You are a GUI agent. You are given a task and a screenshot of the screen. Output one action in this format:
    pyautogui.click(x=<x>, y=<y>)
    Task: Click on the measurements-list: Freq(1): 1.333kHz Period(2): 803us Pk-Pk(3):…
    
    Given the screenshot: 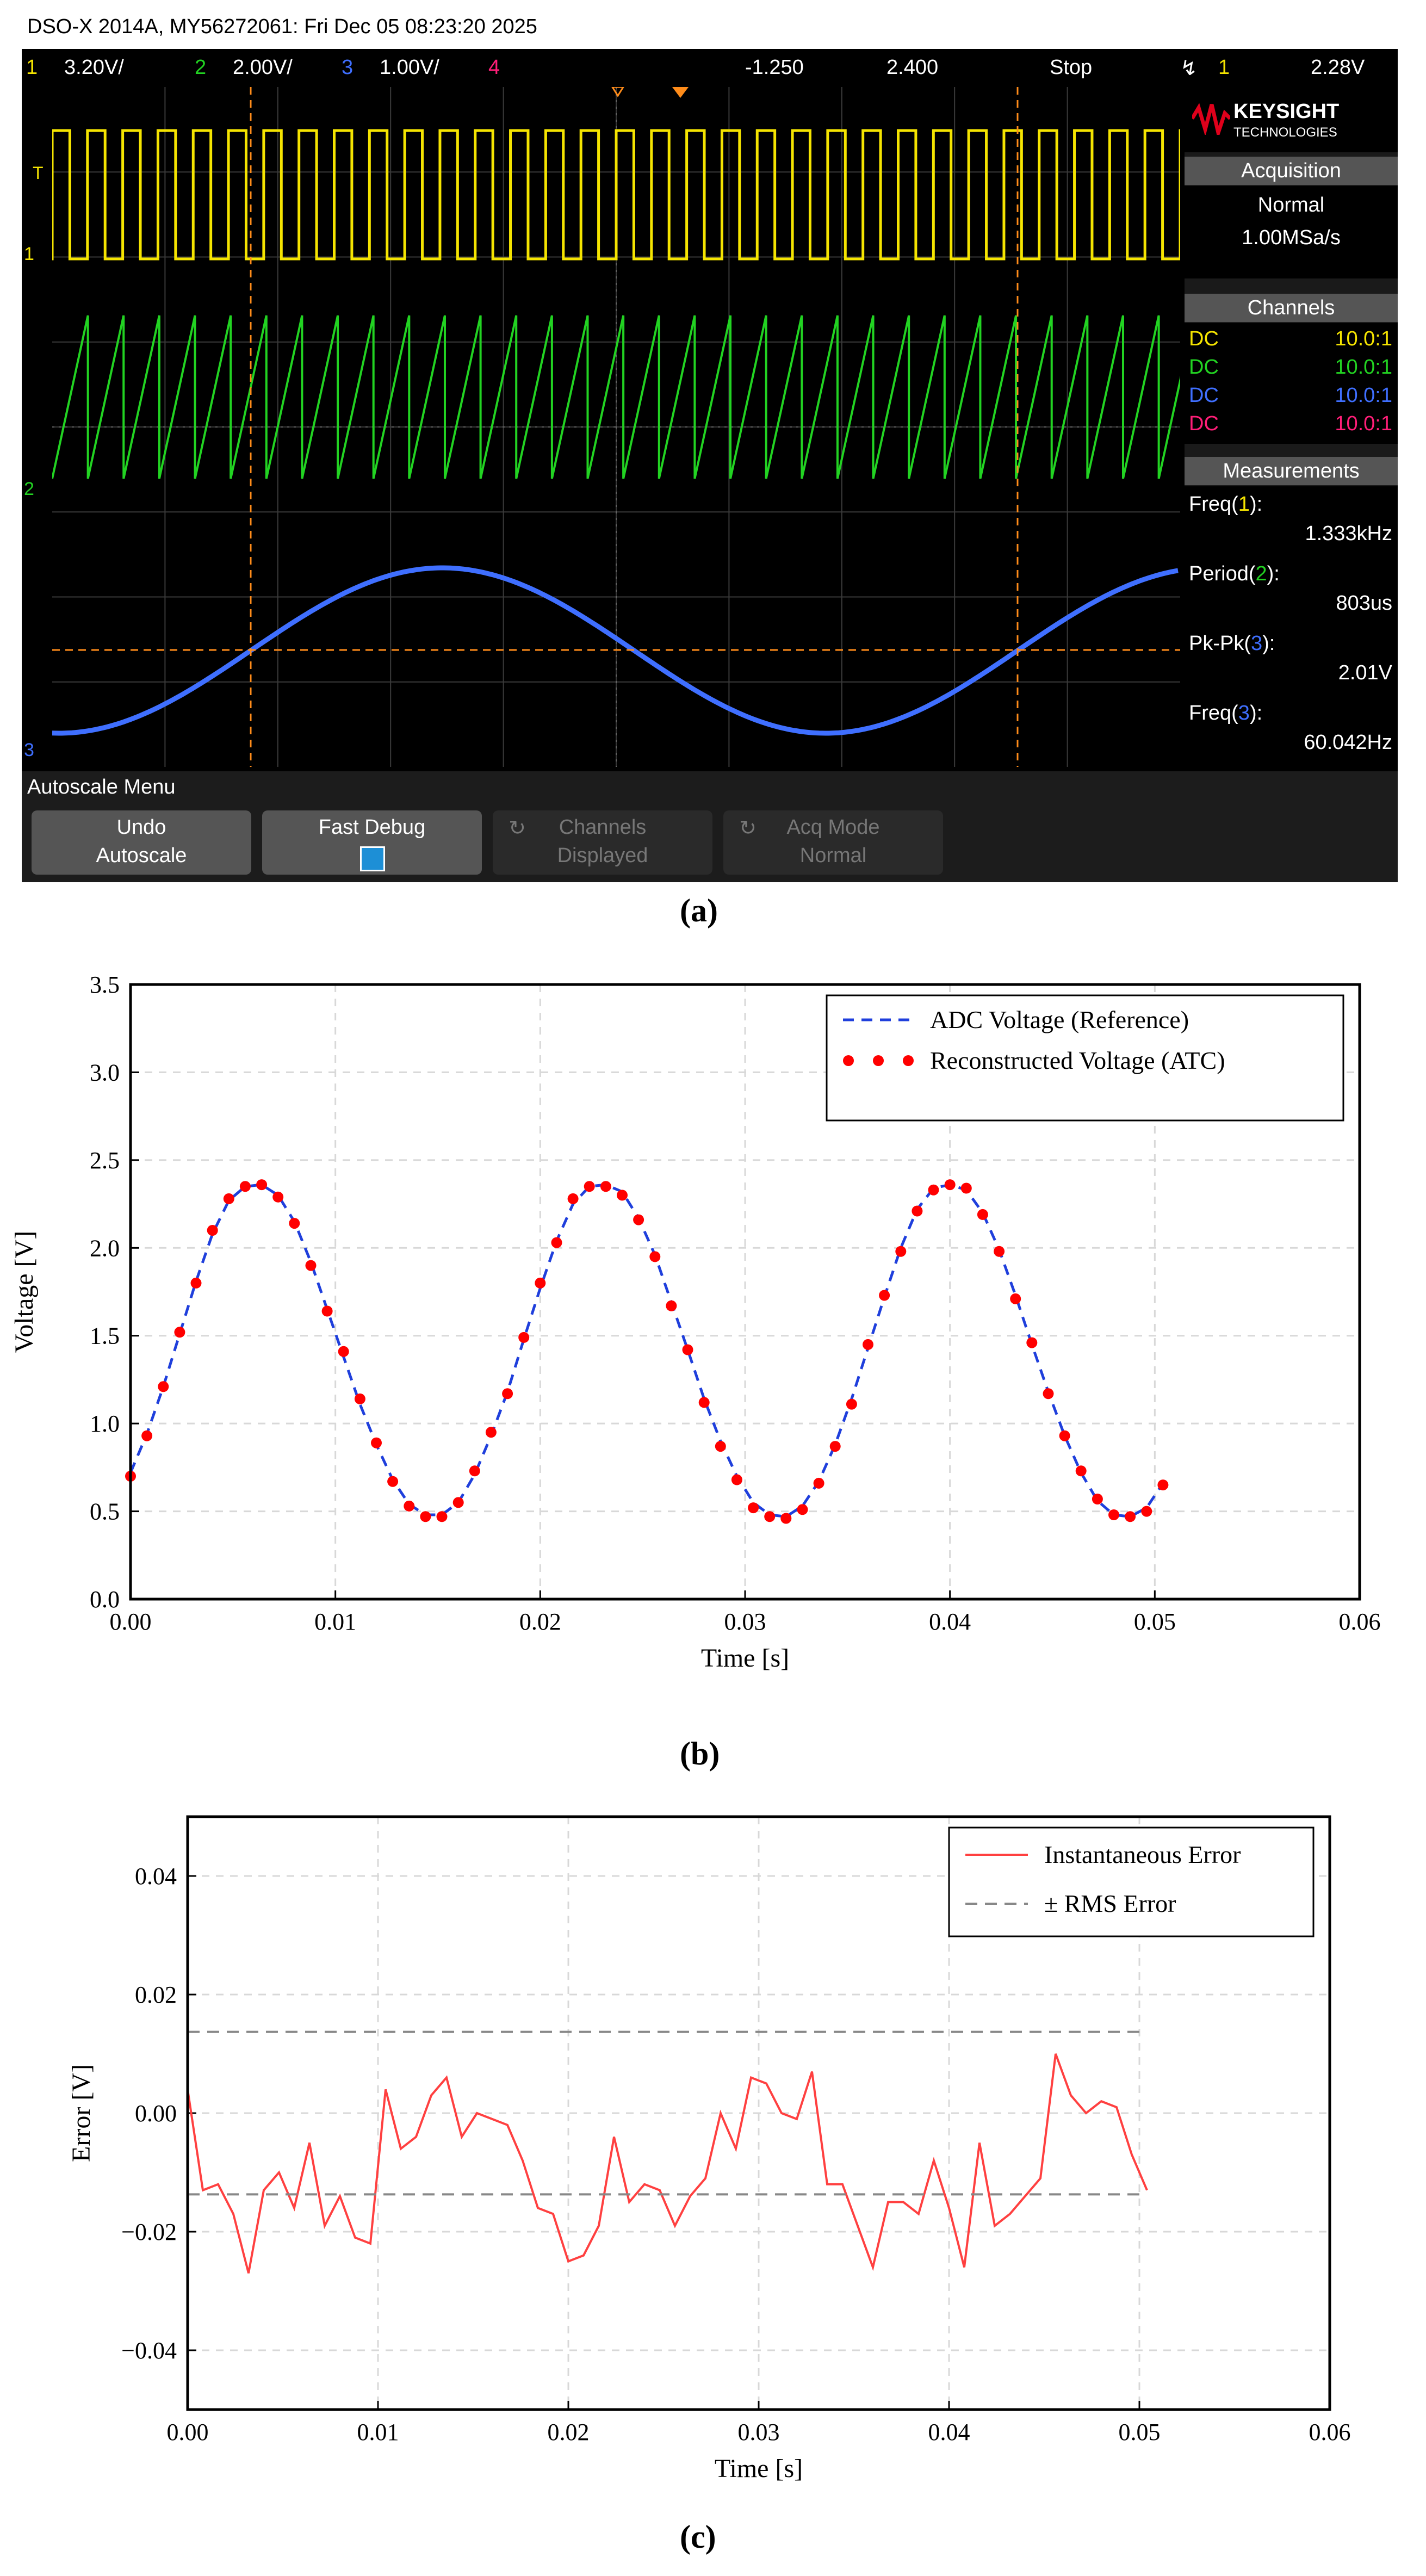 What is the action you would take?
    pyautogui.click(x=1291, y=627)
    